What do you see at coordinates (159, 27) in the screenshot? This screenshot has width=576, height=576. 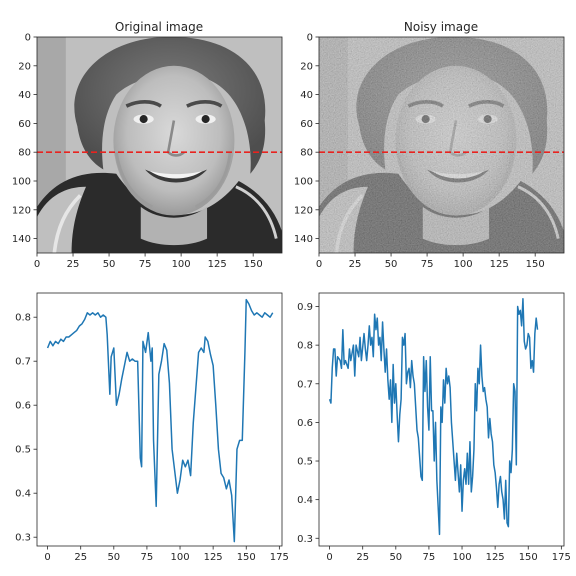 I see `original-image-title: Original image` at bounding box center [159, 27].